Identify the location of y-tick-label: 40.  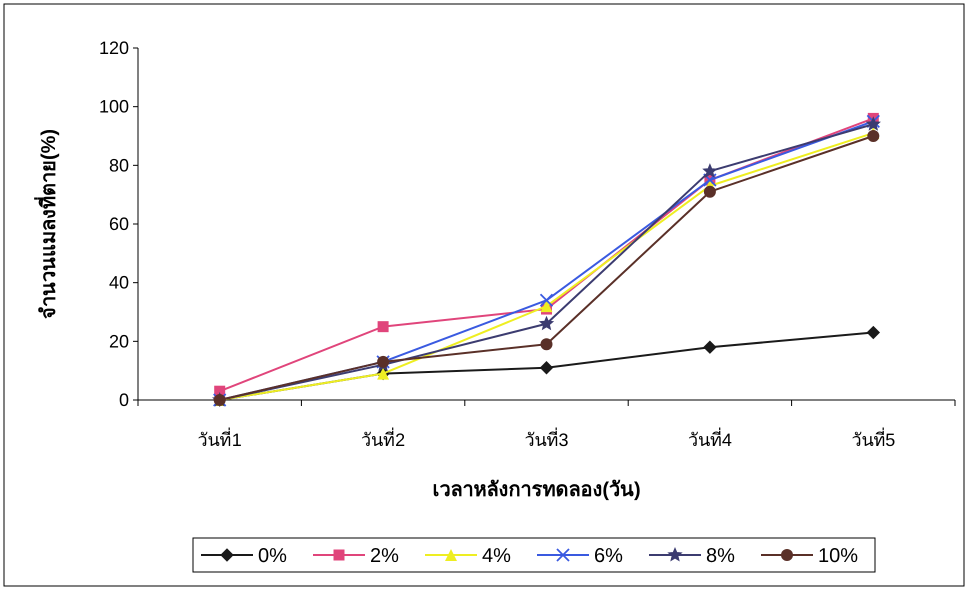
(118, 282).